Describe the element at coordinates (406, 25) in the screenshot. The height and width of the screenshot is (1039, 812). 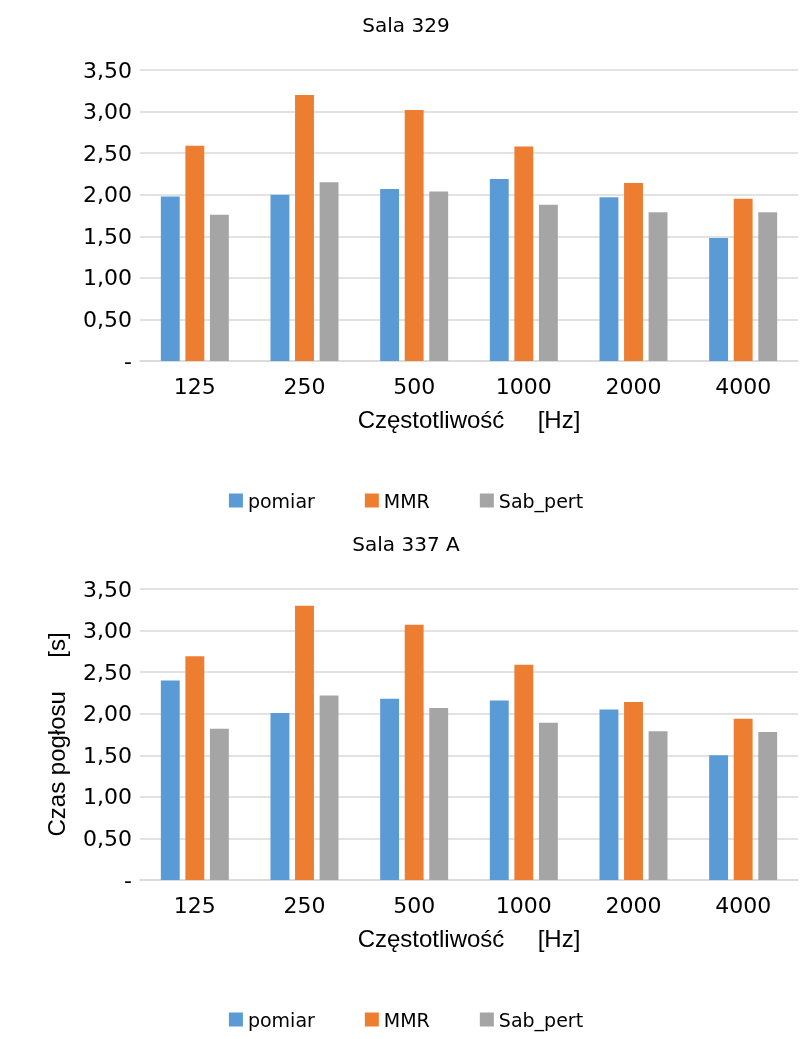
I see `chart-title: Sala 329` at that location.